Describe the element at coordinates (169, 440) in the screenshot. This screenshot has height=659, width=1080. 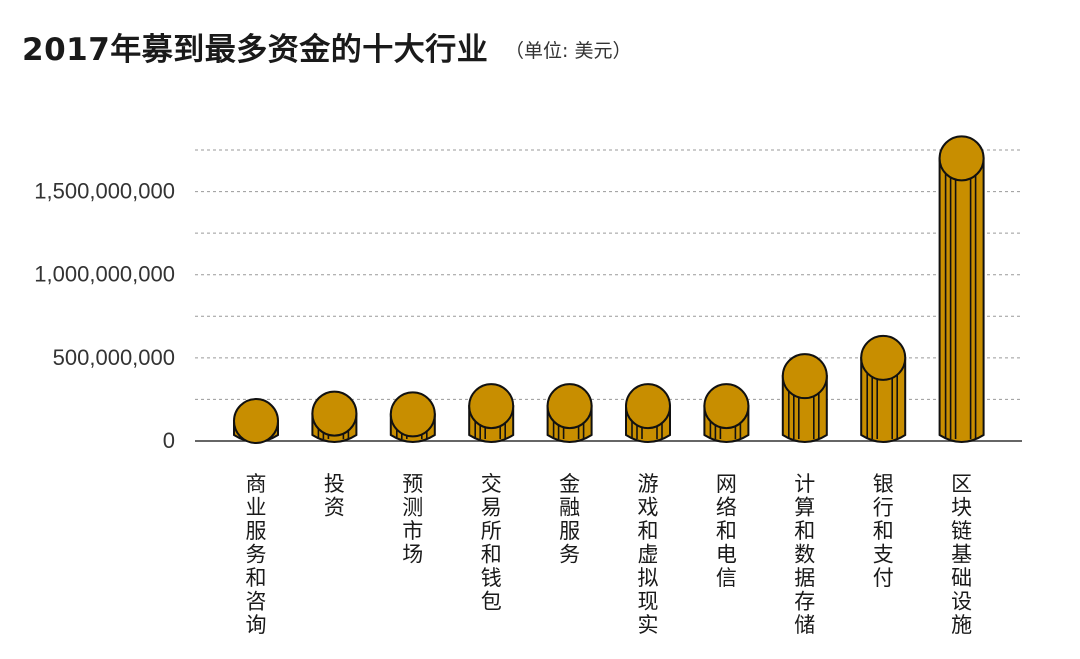
I see `y-tick-label: 0` at that location.